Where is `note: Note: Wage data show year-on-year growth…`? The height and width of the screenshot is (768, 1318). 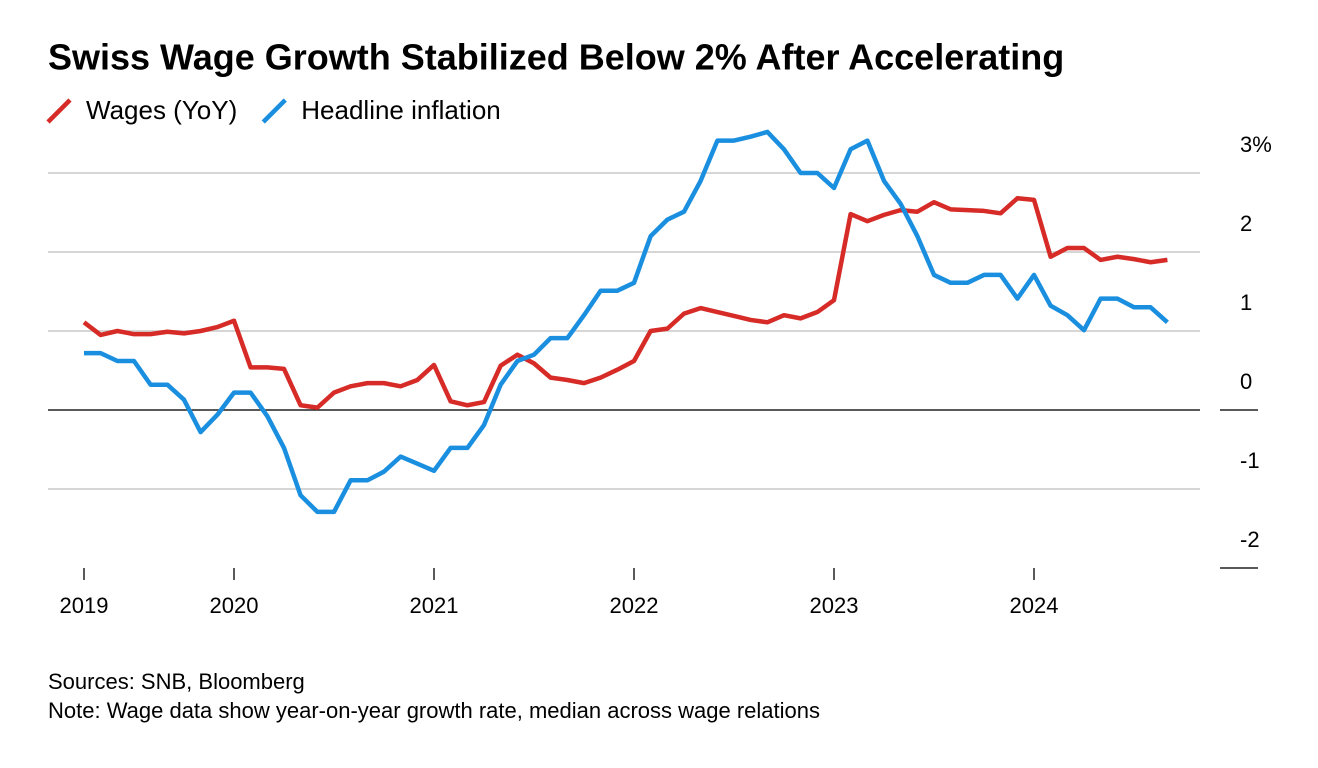
note: Note: Wage data show year-on-year growth… is located at coordinates (434, 710).